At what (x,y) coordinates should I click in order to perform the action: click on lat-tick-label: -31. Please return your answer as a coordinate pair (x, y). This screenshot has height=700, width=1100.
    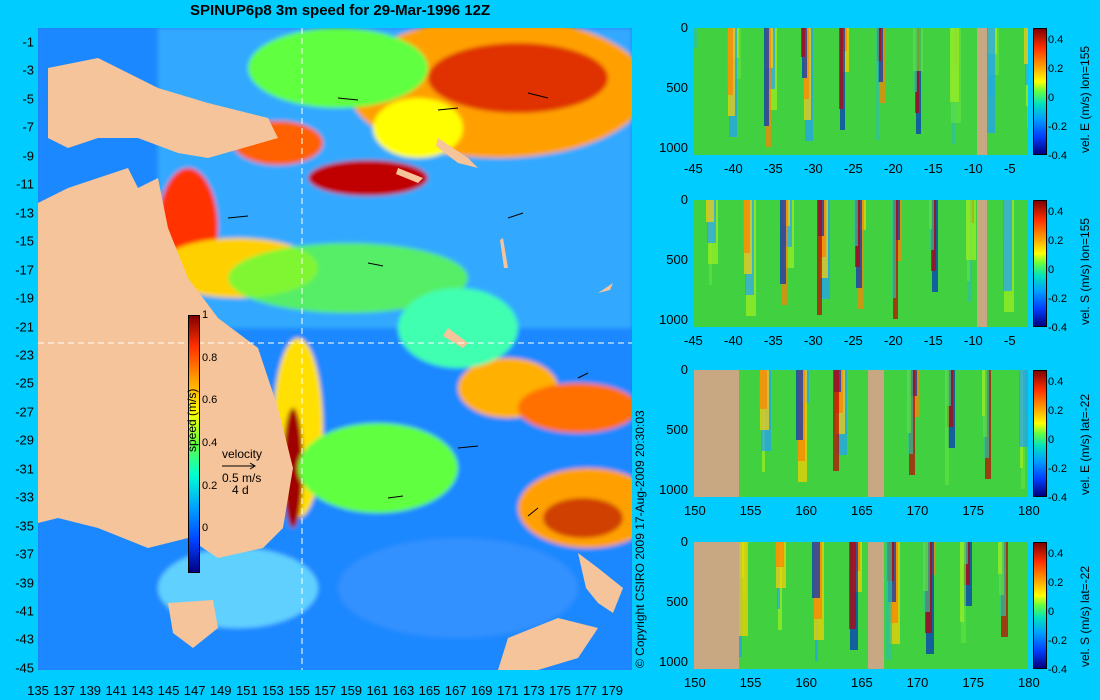
    Looking at the image, I should click on (24, 469).